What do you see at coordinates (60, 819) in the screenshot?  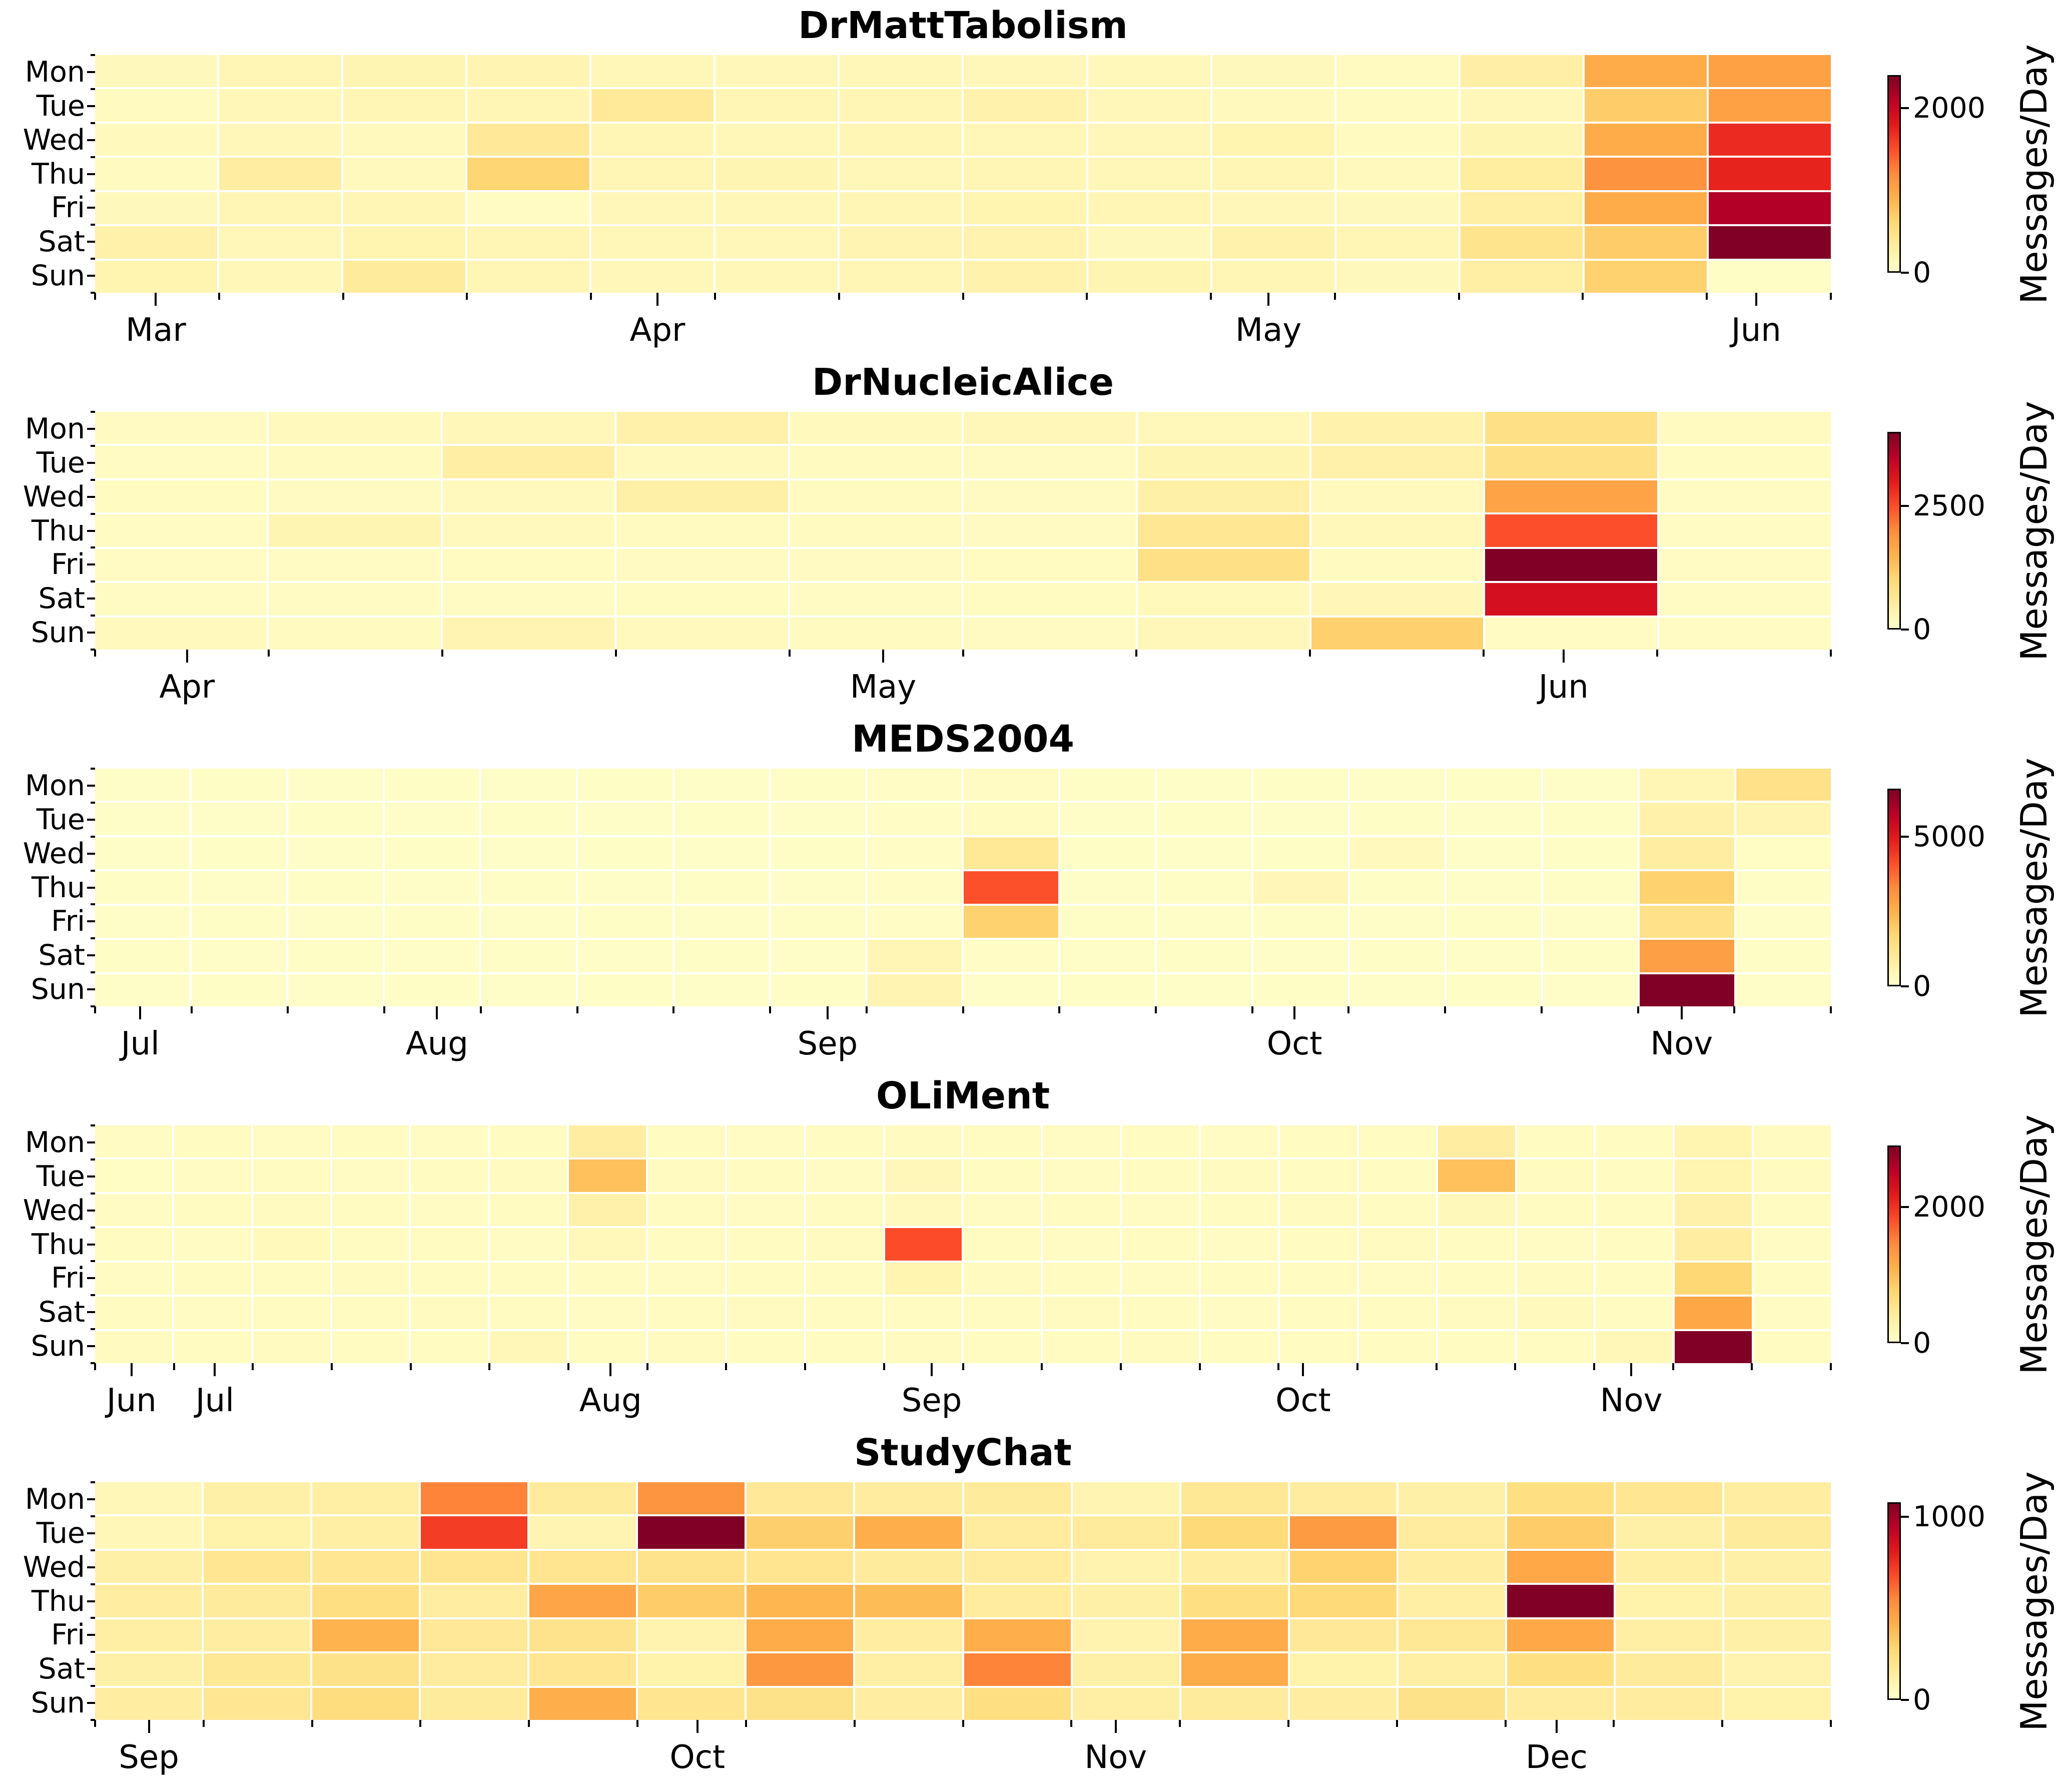 I see `y-tick-label: Tue` at bounding box center [60, 819].